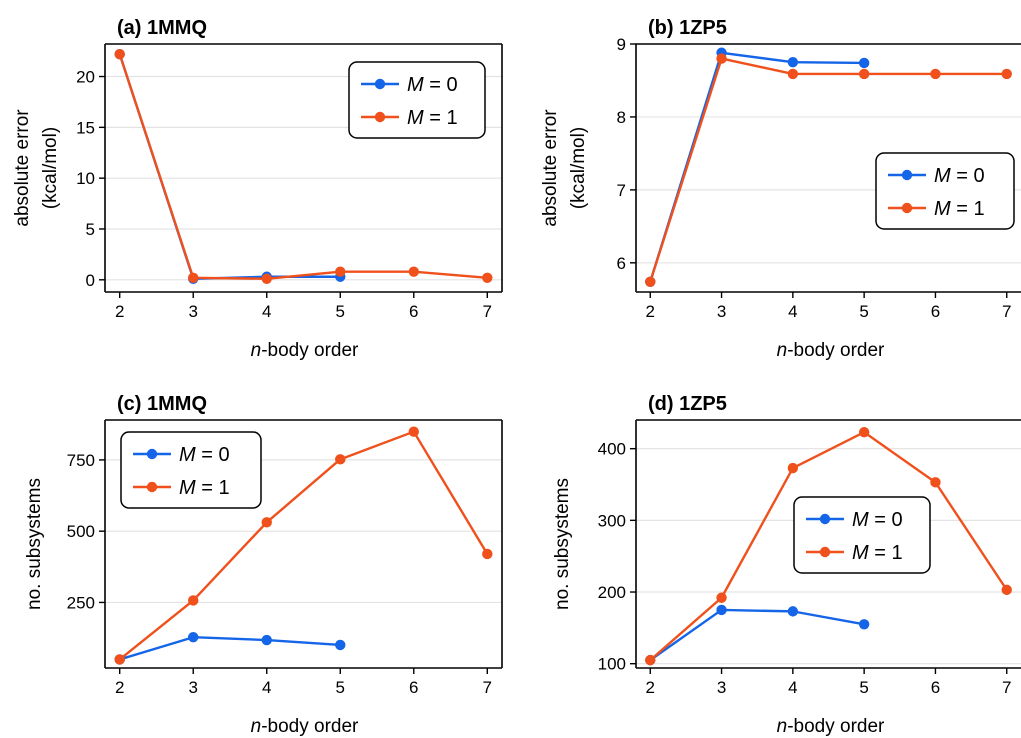 Image resolution: width=1021 pixels, height=738 pixels. Describe the element at coordinates (612, 449) in the screenshot. I see `y-tick-label: 400` at that location.